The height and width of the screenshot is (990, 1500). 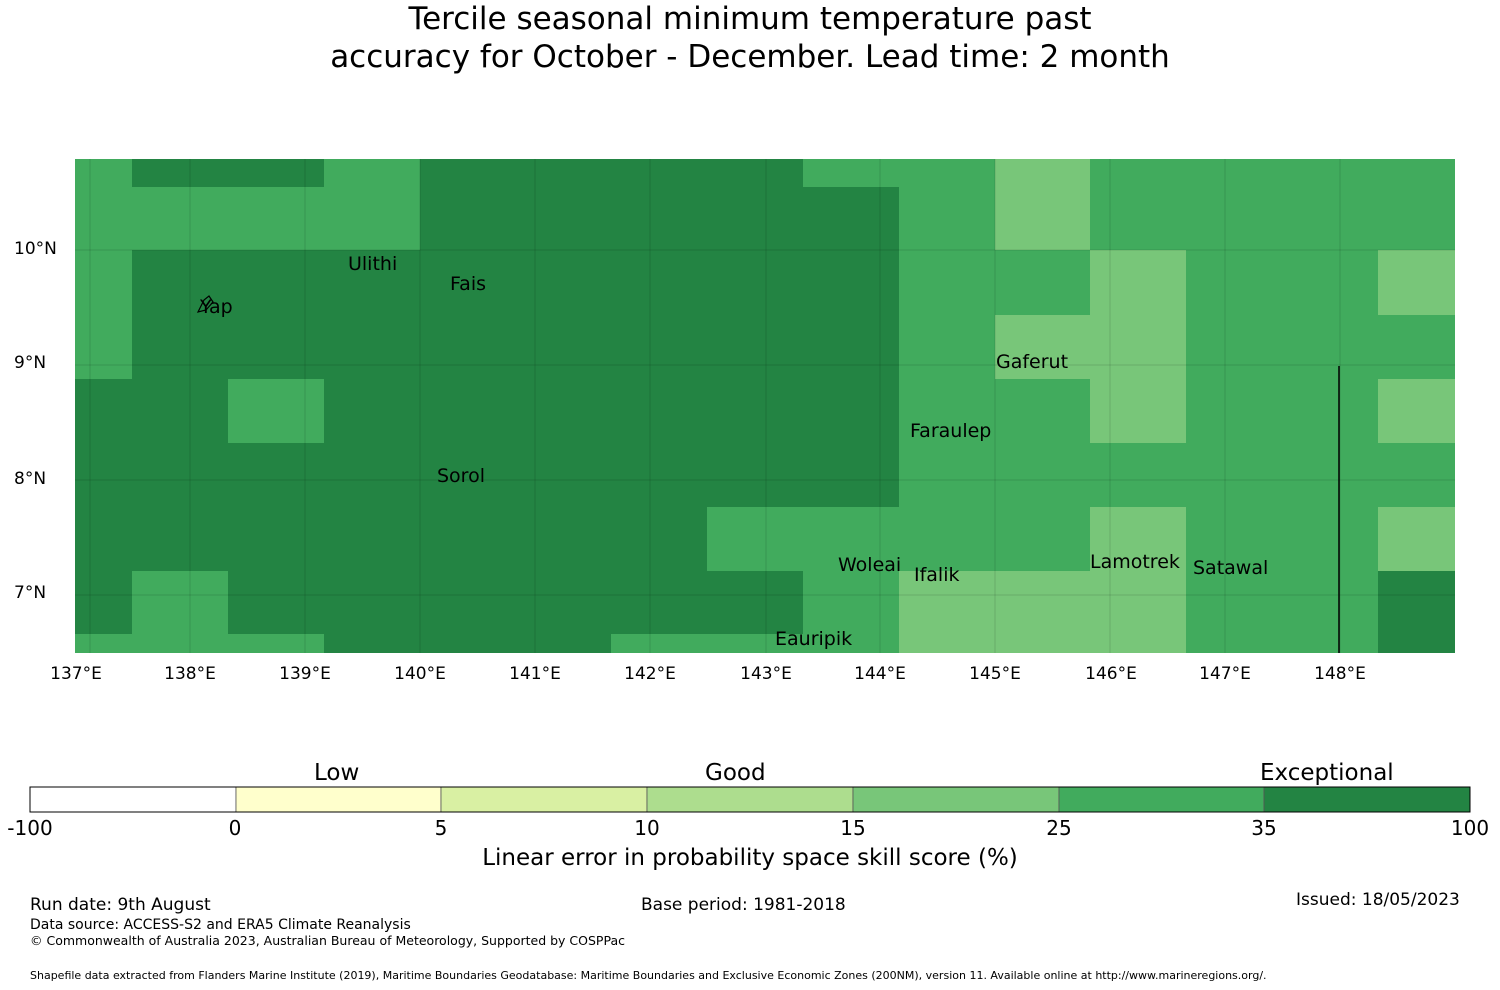 What do you see at coordinates (1470, 828) in the screenshot?
I see `colorbar-tick: 100` at bounding box center [1470, 828].